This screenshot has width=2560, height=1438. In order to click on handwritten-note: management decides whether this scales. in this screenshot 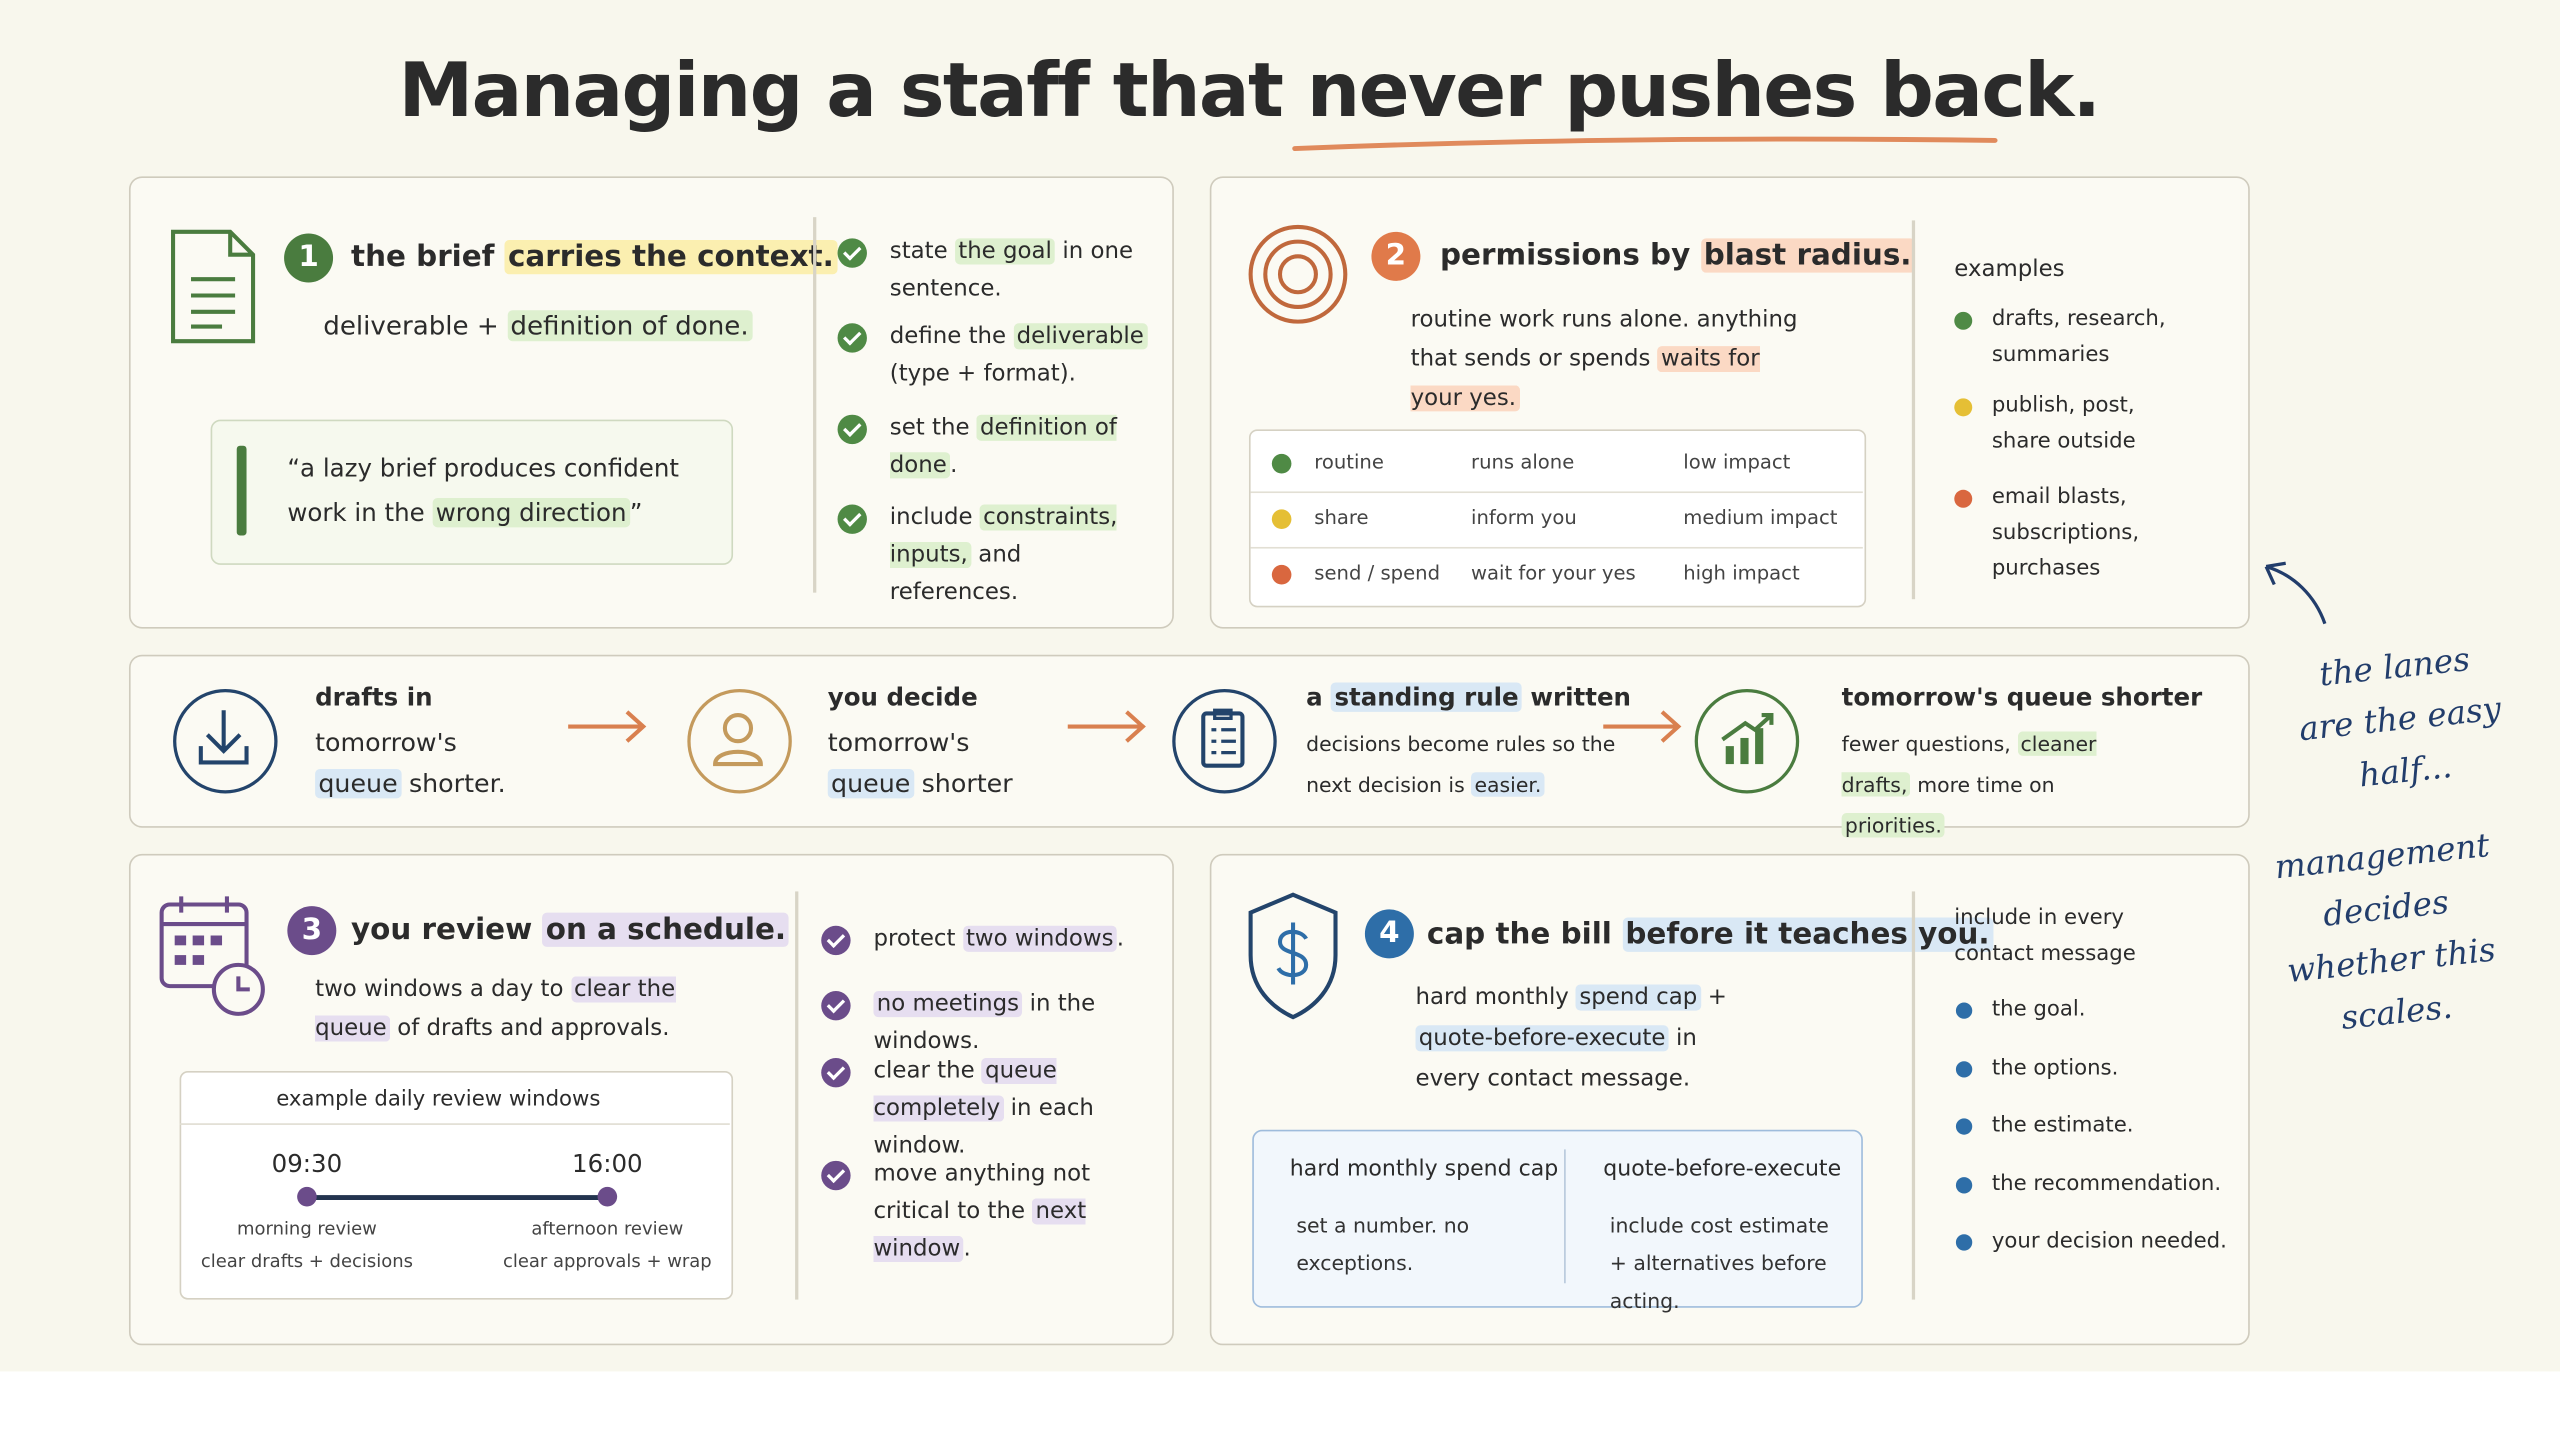, I will do `click(2385, 931)`.